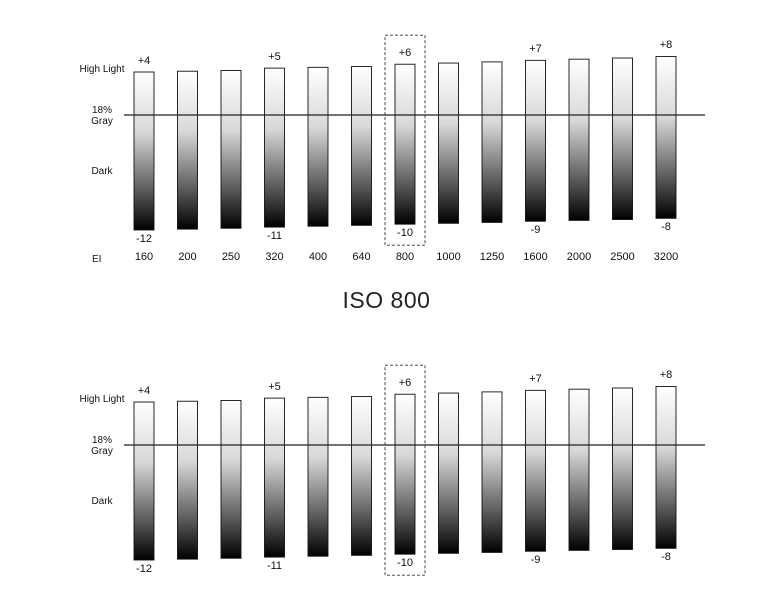 The height and width of the screenshot is (590, 773). What do you see at coordinates (579, 257) in the screenshot?
I see `ei-value-2000: 2000` at bounding box center [579, 257].